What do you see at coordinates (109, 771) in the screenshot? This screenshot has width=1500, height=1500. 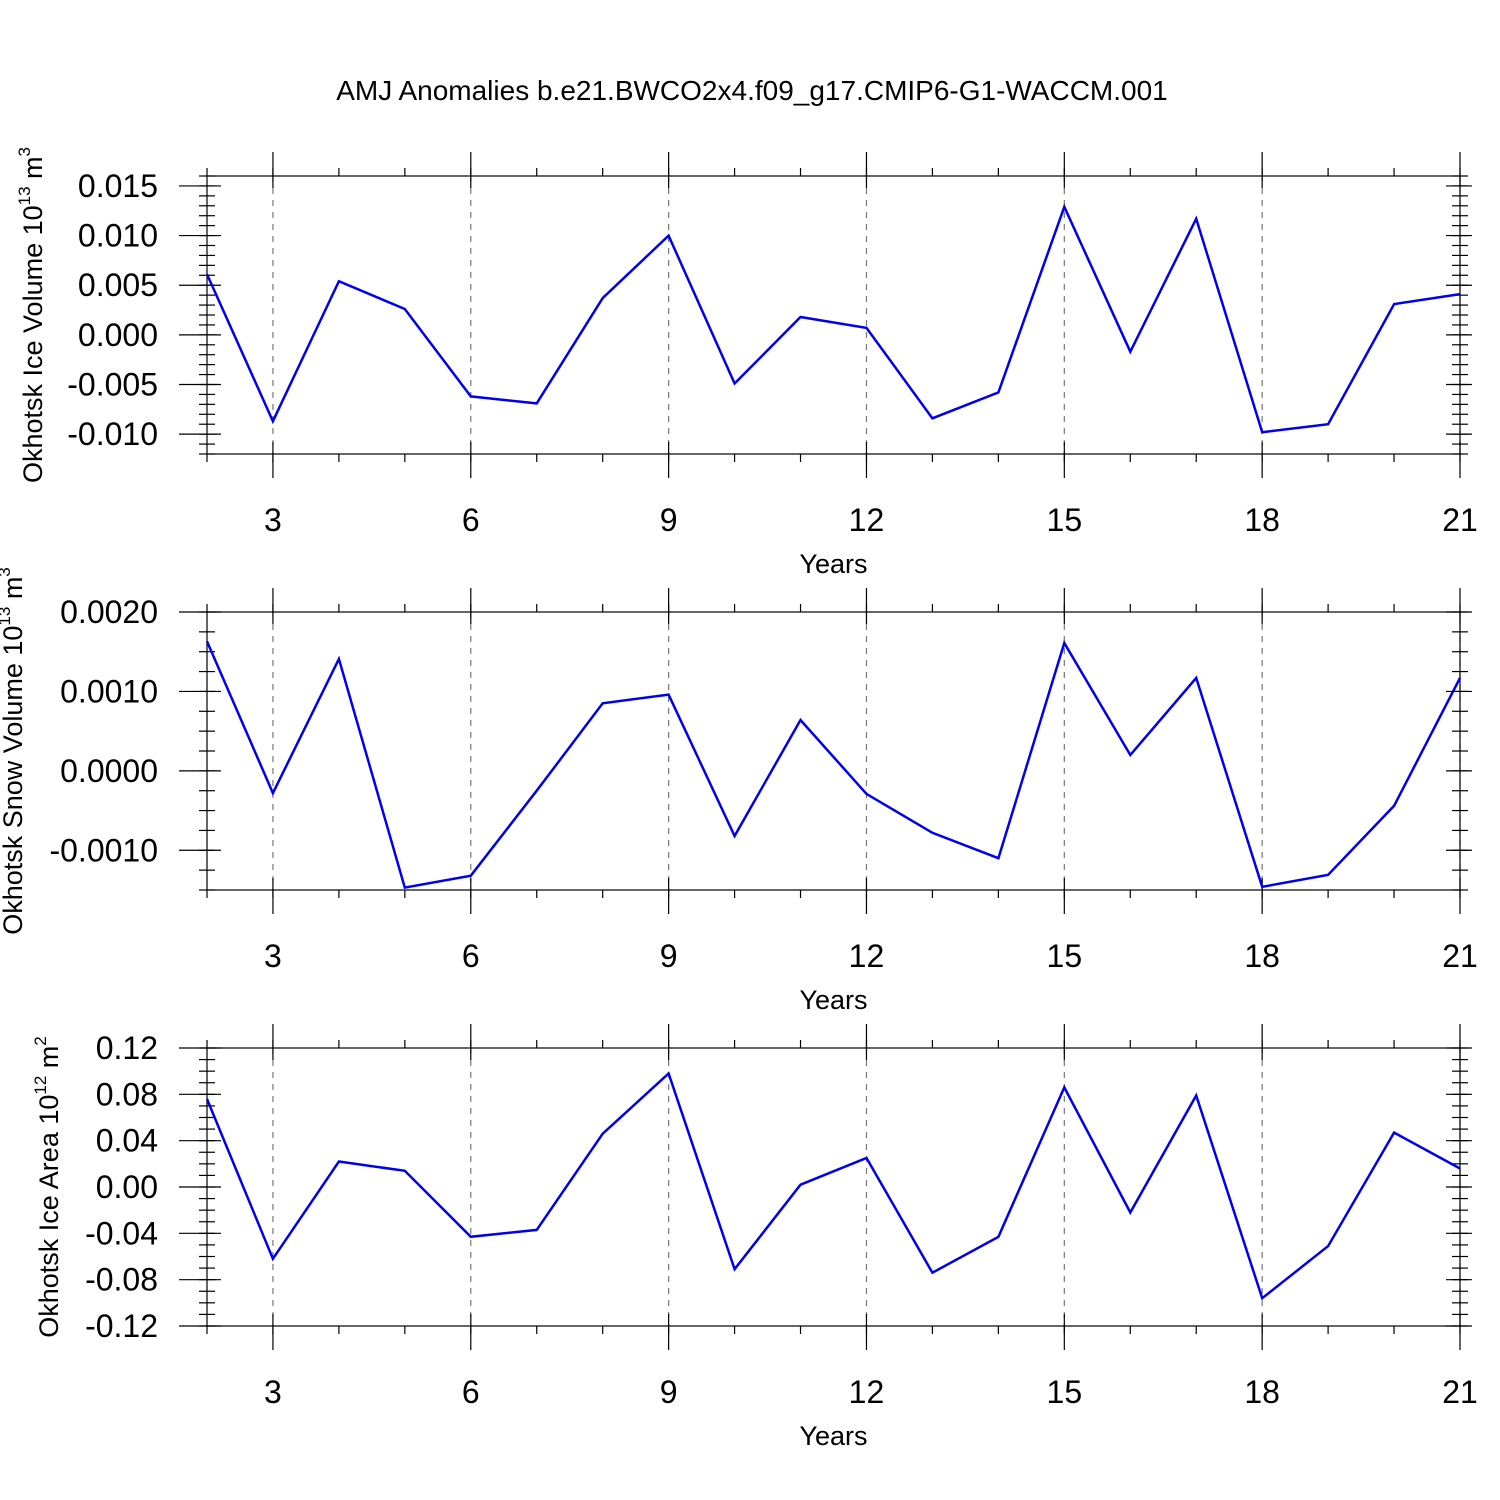 I see `y-tick-label: 0.0000` at bounding box center [109, 771].